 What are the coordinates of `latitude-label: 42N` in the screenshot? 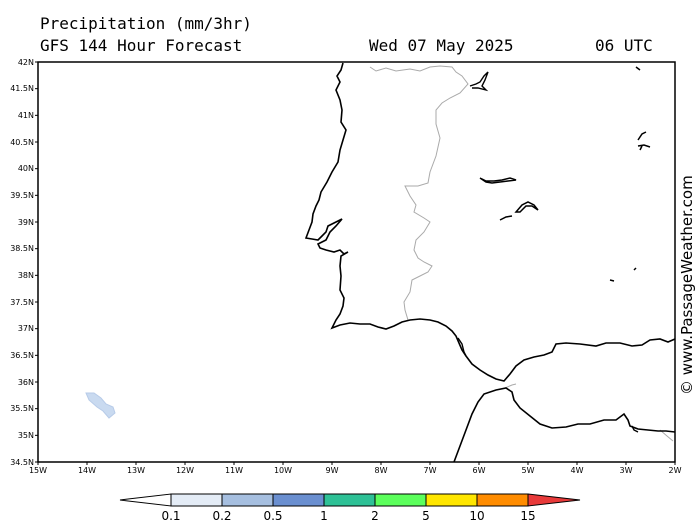 It's located at (25, 62).